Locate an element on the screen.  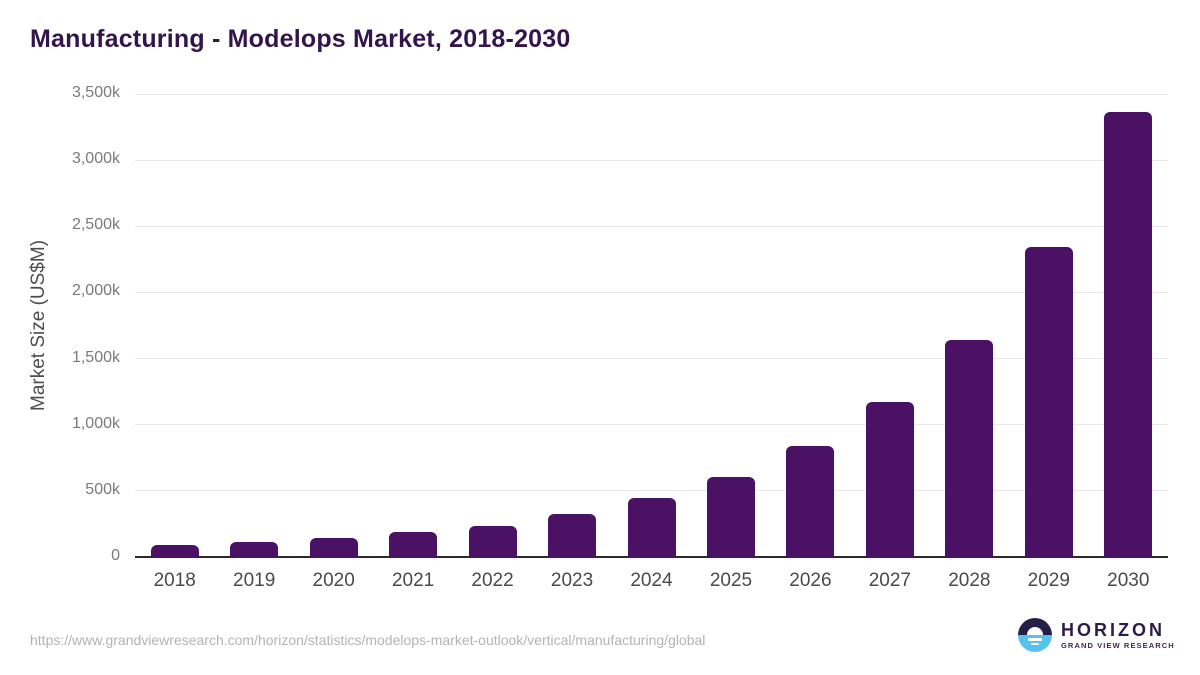
sun-glyph is located at coordinates (1035, 631).